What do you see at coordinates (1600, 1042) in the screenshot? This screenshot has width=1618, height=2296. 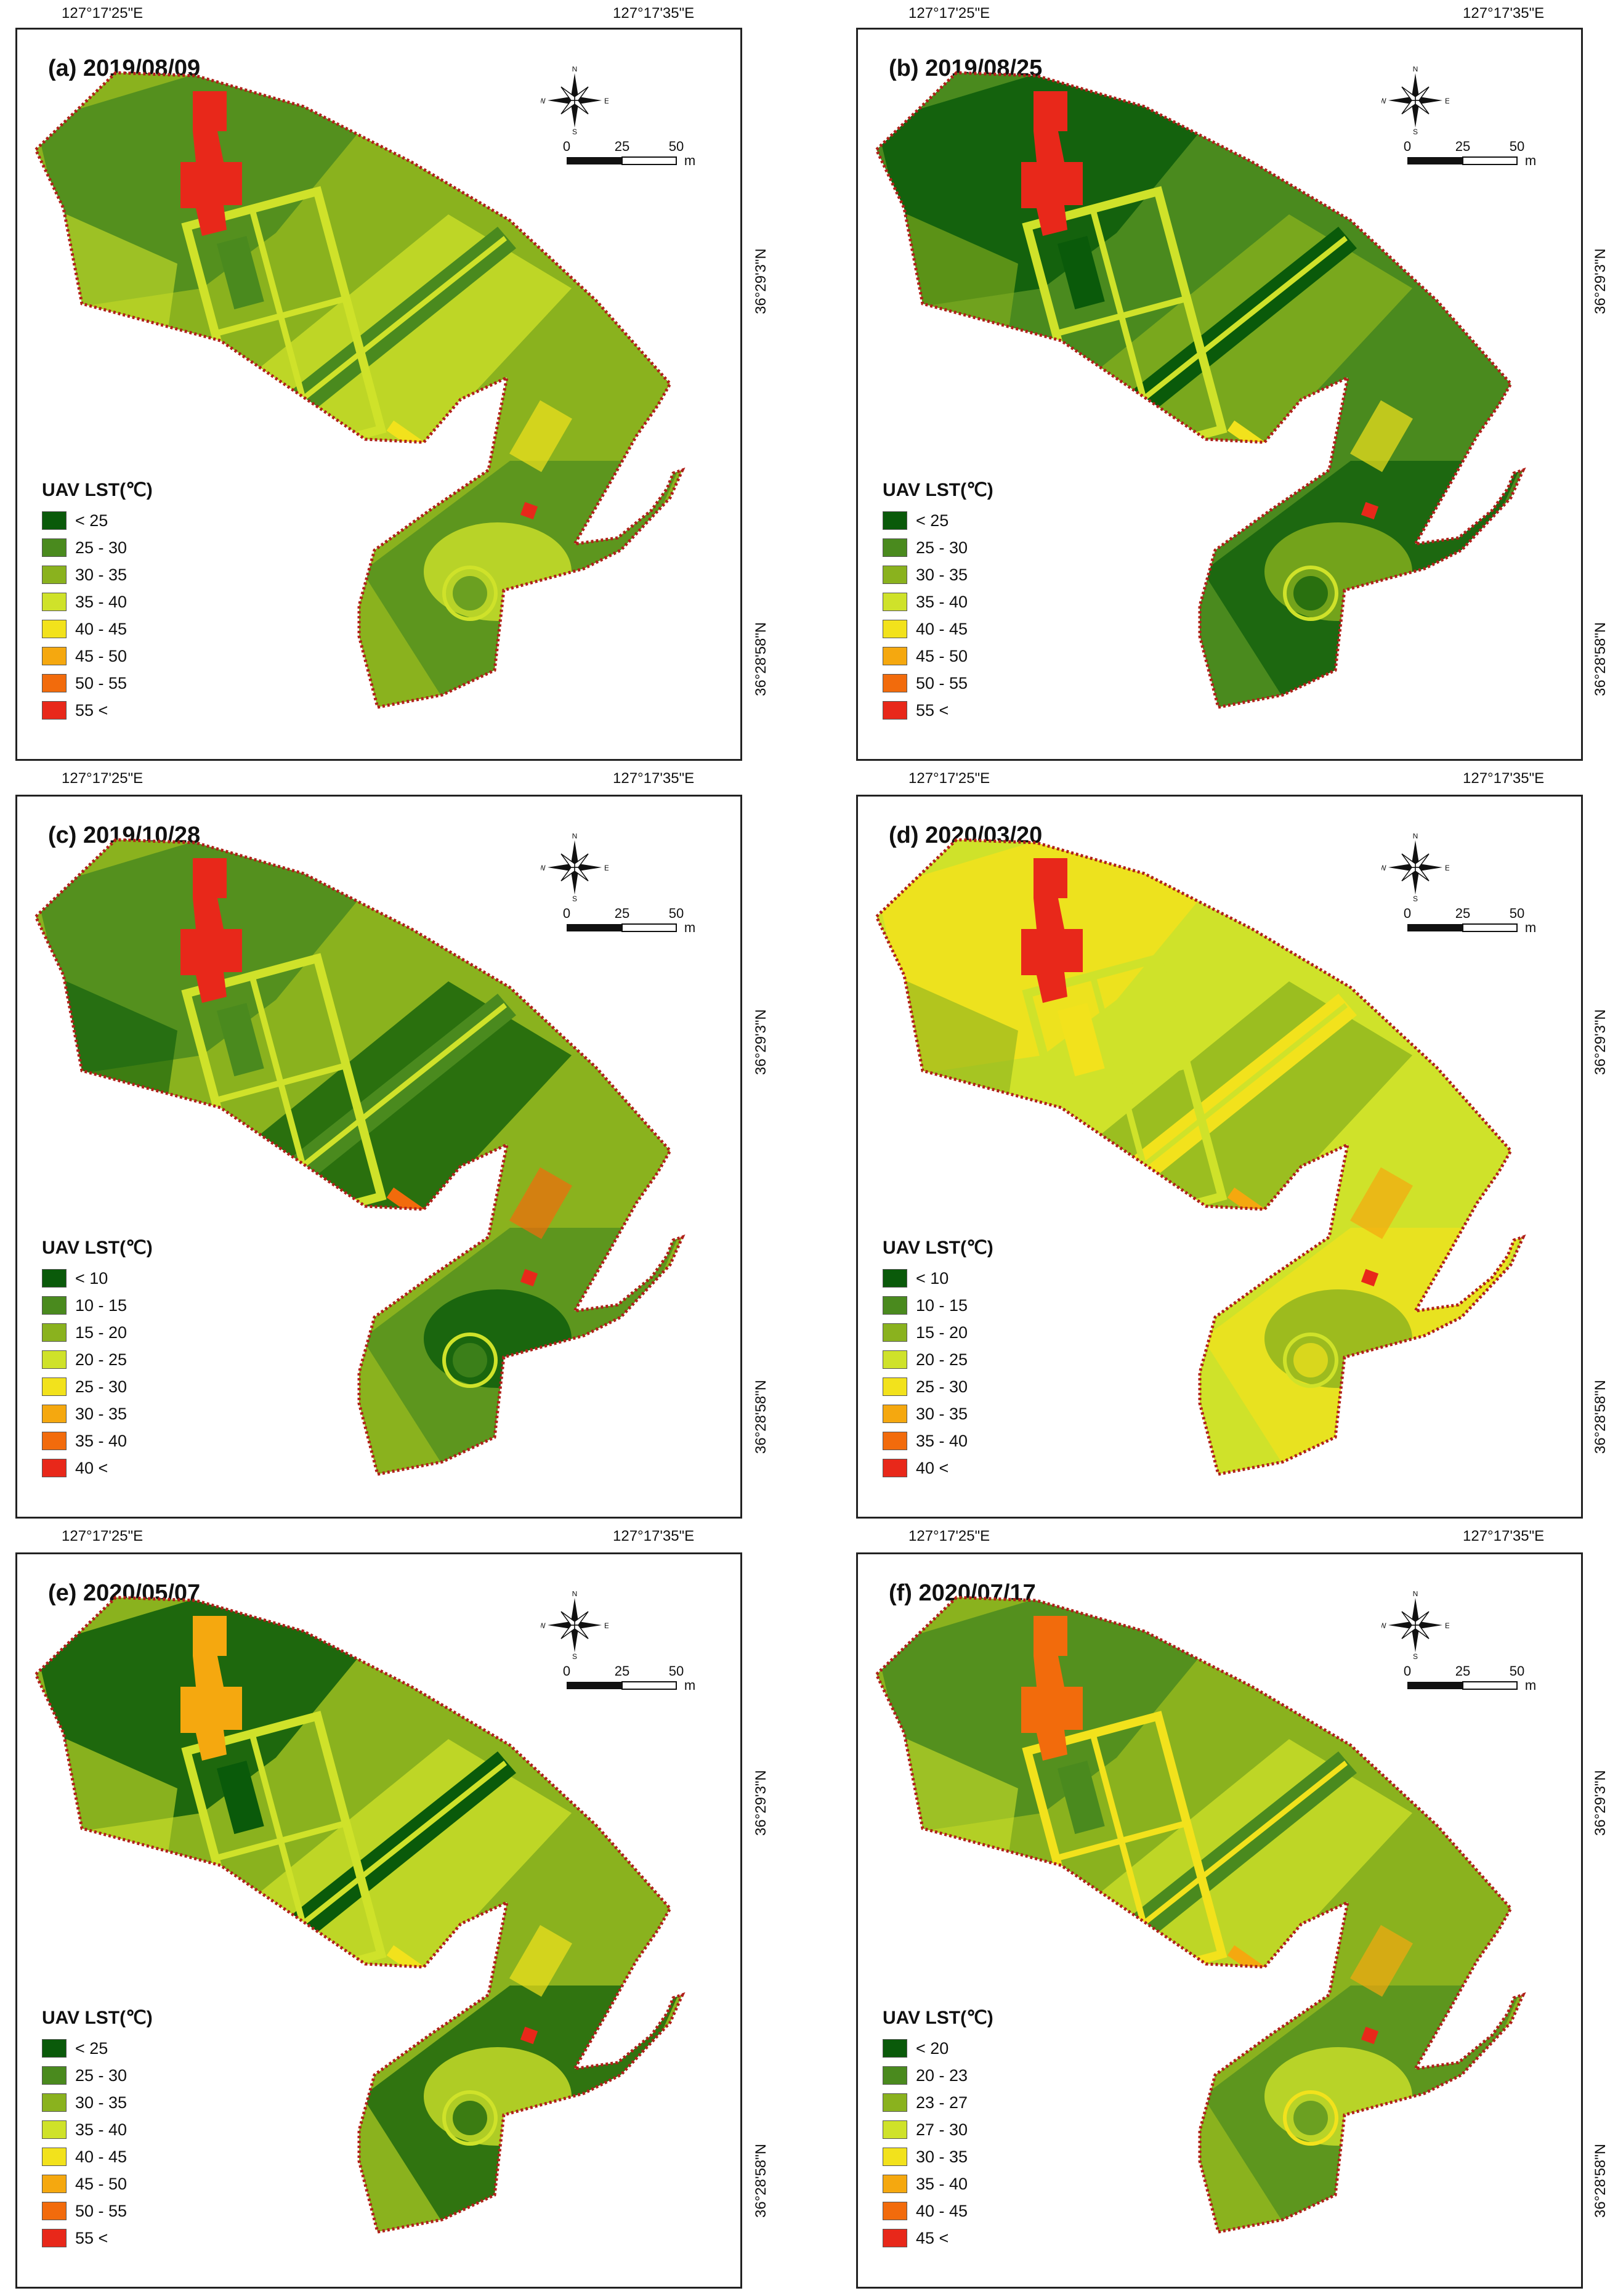 I see `lat-label-d-top: 36°29'3"N` at bounding box center [1600, 1042].